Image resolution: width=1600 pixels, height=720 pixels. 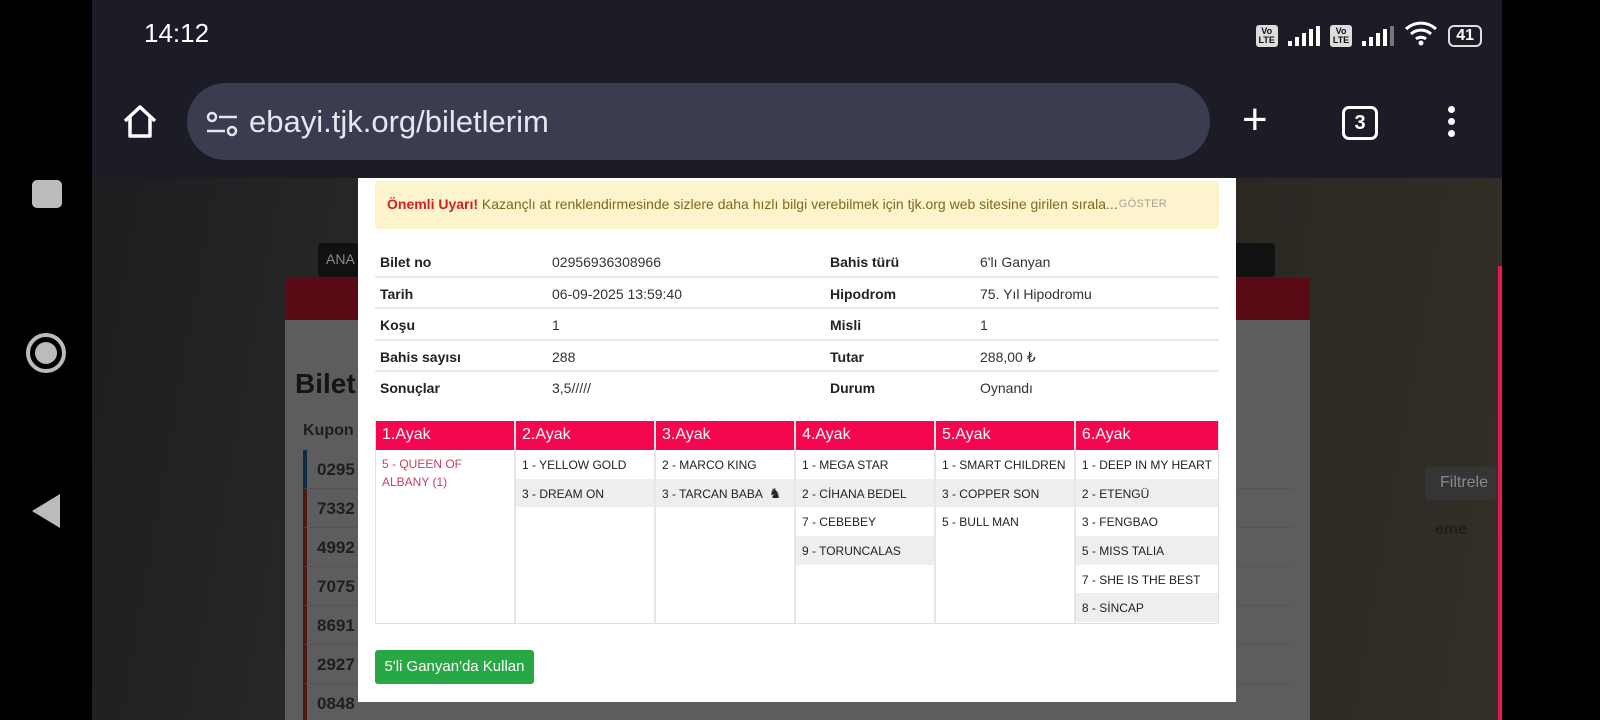 What do you see at coordinates (1452, 124) in the screenshot?
I see `more-menu-icon` at bounding box center [1452, 124].